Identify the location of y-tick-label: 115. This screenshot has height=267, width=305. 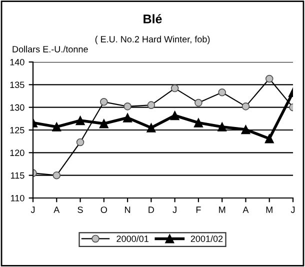
(17, 175).